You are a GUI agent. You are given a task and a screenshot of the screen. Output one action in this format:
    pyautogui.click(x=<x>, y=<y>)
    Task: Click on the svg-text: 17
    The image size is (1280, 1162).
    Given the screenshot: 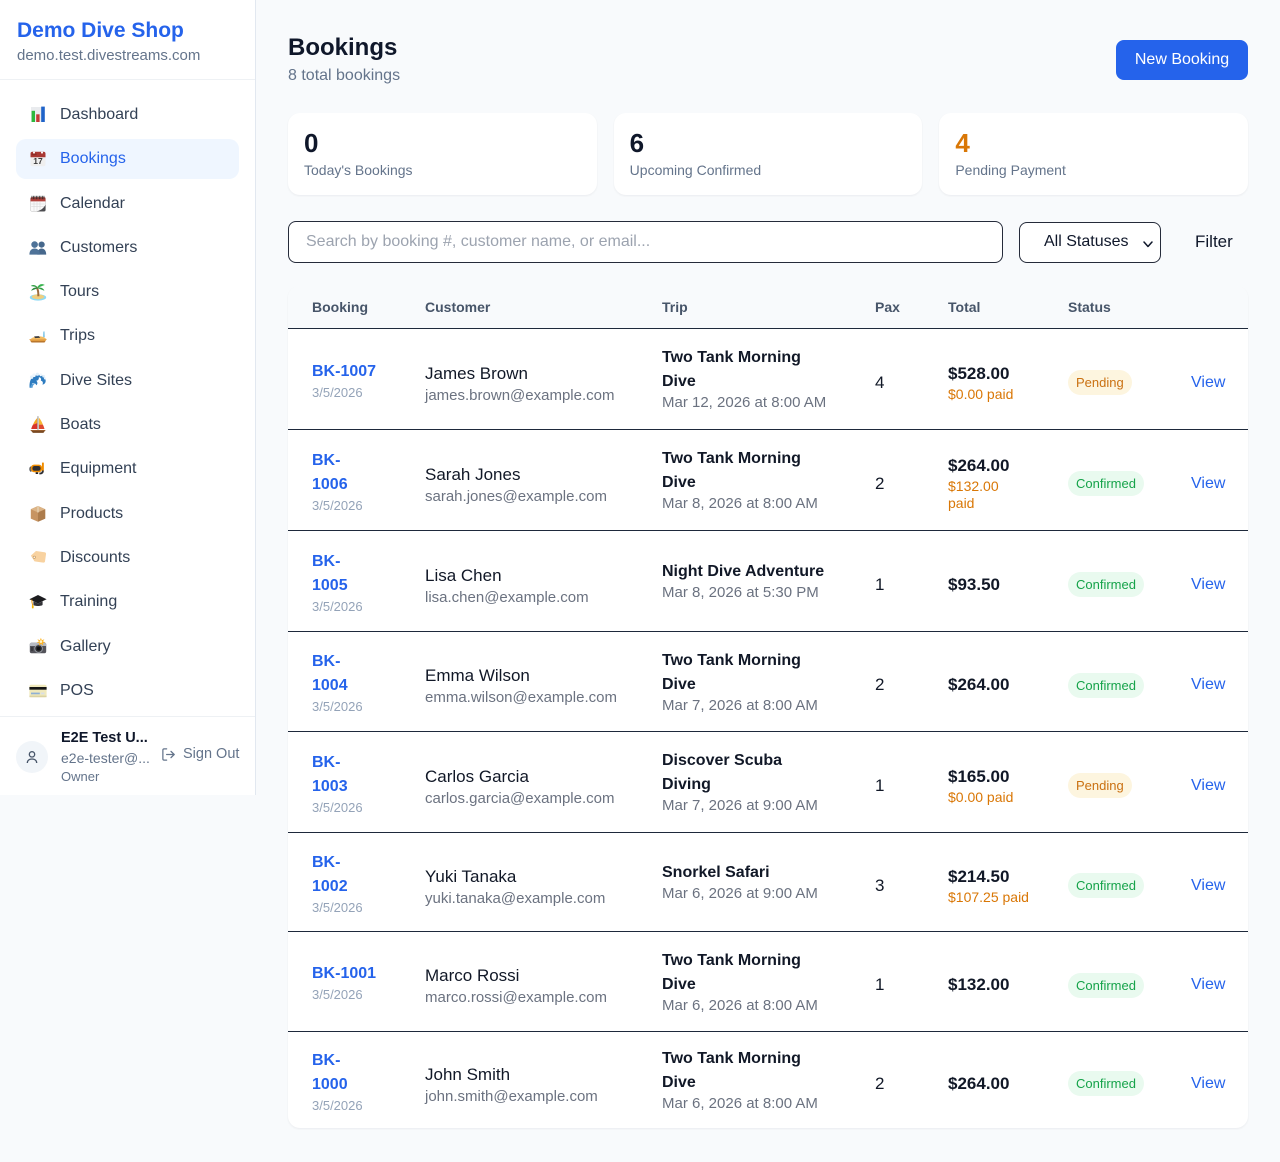 What is the action you would take?
    pyautogui.click(x=38, y=161)
    